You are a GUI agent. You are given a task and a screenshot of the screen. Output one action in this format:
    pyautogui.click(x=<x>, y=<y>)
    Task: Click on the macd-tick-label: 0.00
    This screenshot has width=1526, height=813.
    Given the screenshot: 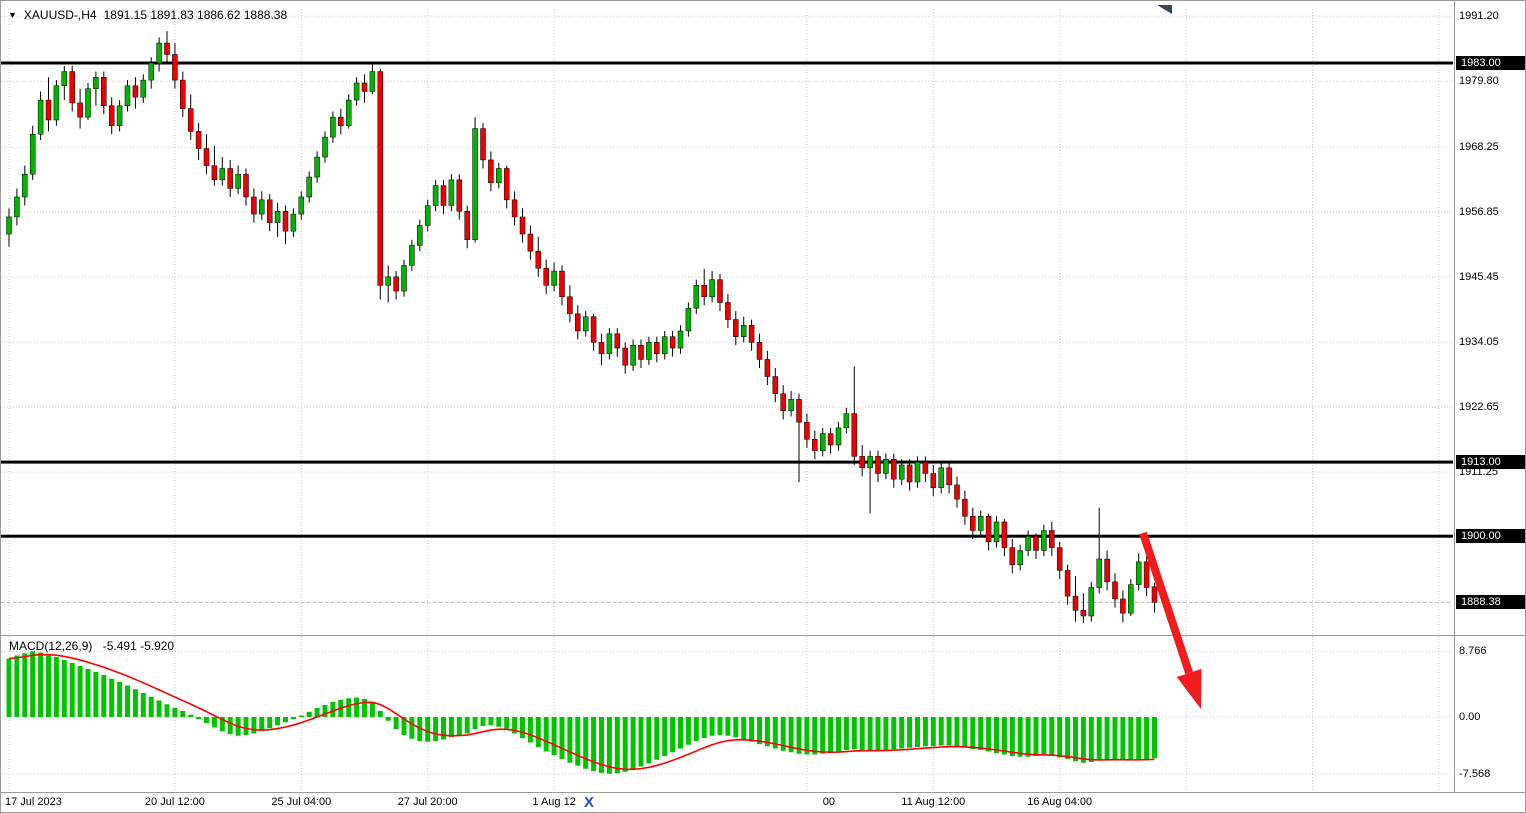 What is the action you would take?
    pyautogui.click(x=1470, y=717)
    